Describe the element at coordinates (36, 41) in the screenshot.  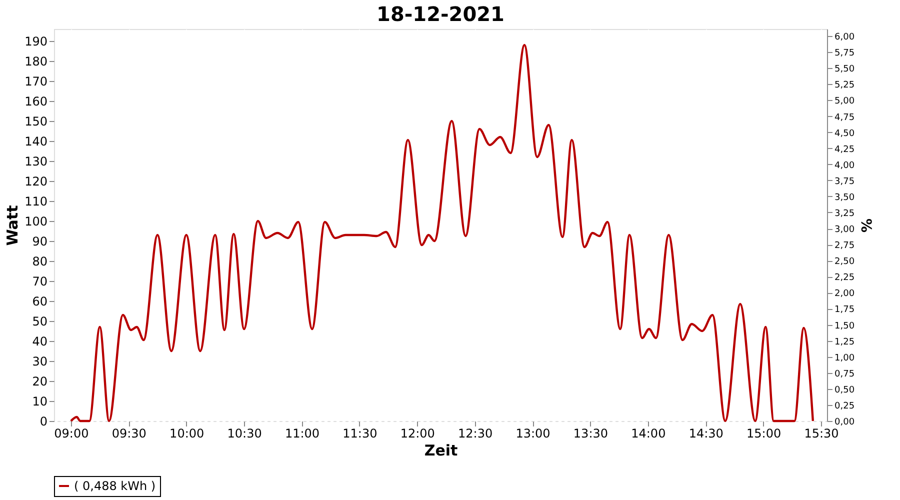
I see `y-tick-label: 190` at that location.